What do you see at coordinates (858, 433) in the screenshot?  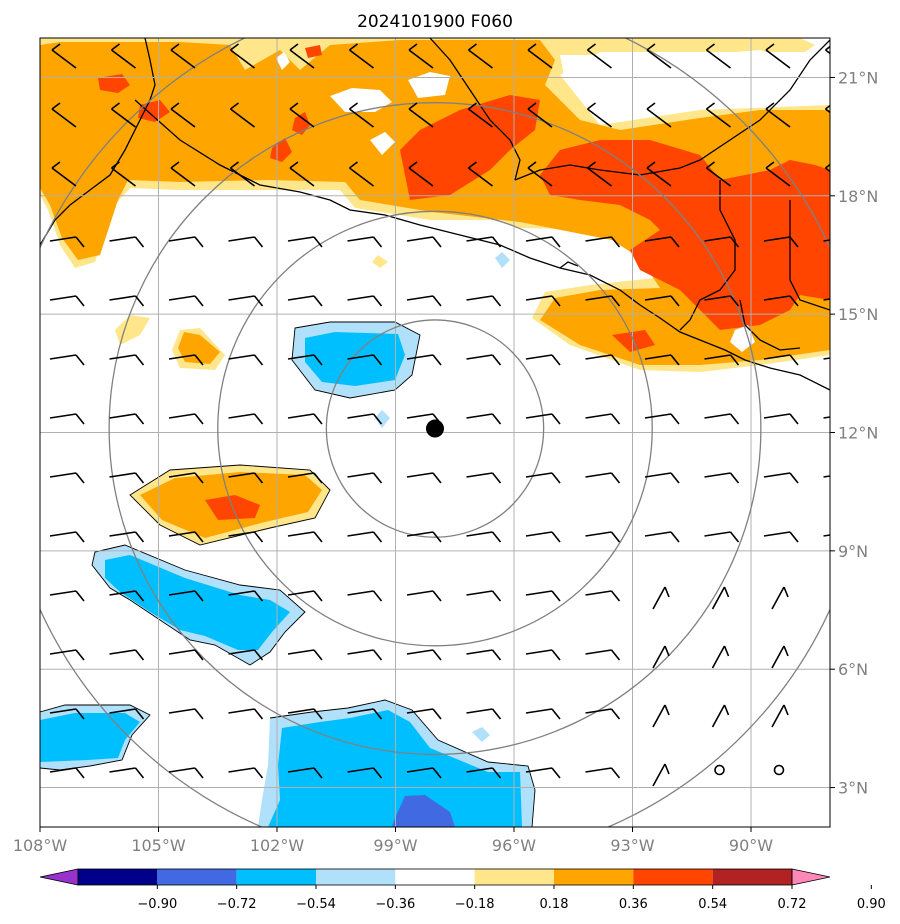 I see `lat-tick-label: 12°N` at bounding box center [858, 433].